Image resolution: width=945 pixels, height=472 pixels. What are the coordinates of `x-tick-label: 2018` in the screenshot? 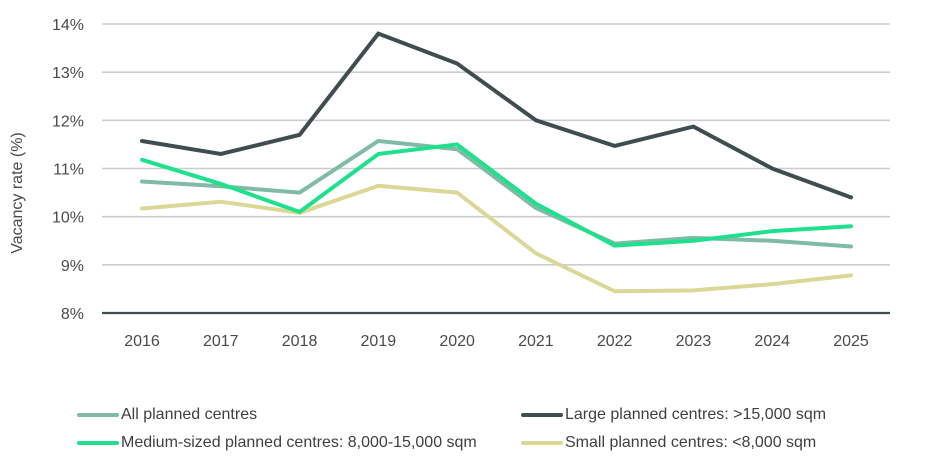 It's located at (300, 341).